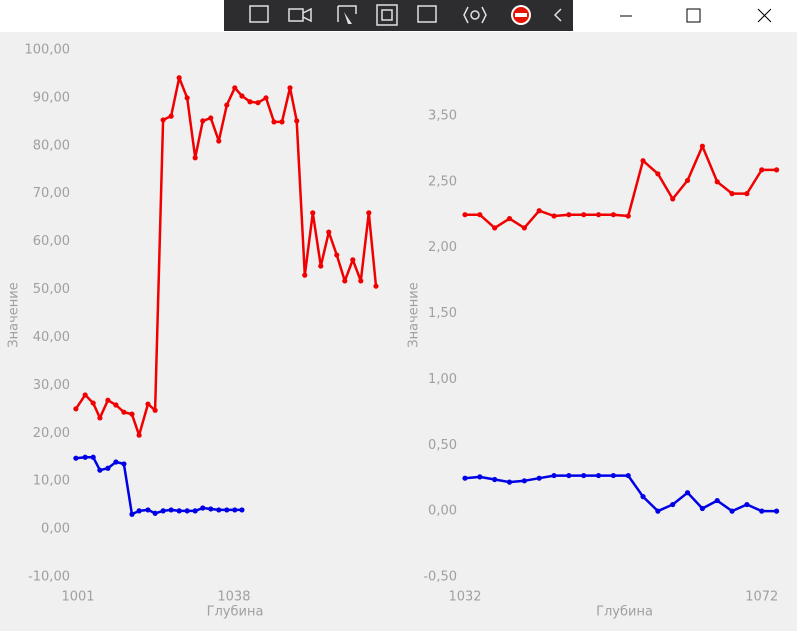  What do you see at coordinates (51, 241) in the screenshot?
I see `y-tick-label: 60,00` at bounding box center [51, 241].